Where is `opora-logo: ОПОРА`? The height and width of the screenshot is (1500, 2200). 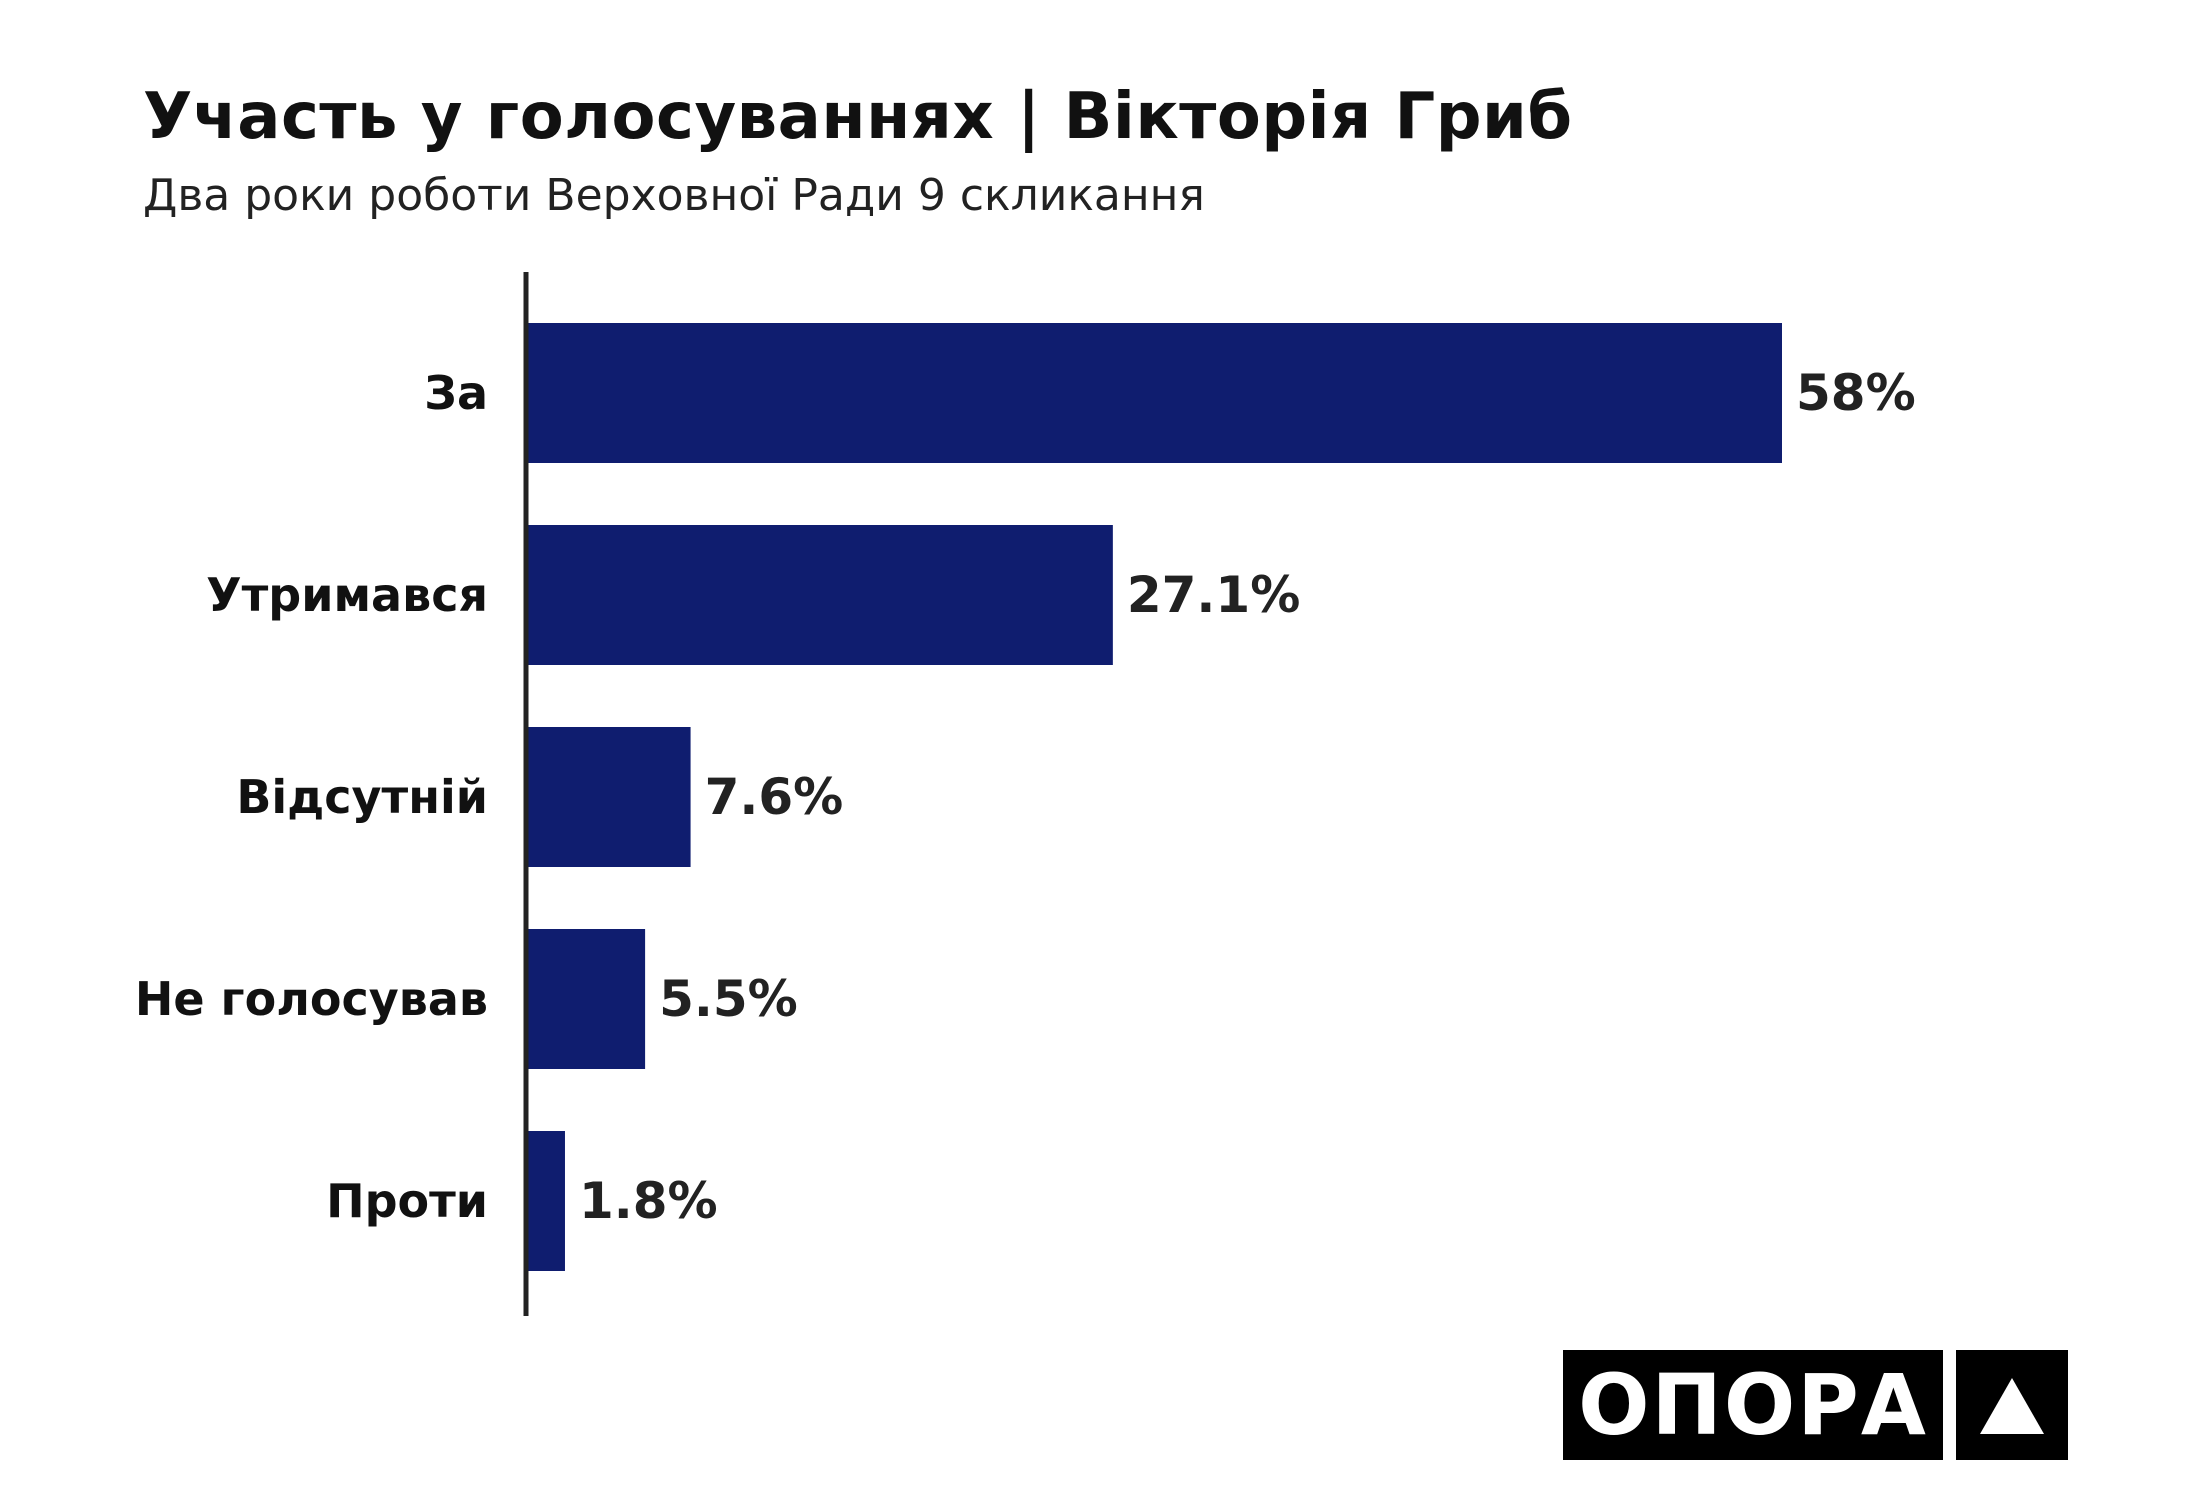
opora-logo: ОПОРА is located at coordinates (1815, 1405).